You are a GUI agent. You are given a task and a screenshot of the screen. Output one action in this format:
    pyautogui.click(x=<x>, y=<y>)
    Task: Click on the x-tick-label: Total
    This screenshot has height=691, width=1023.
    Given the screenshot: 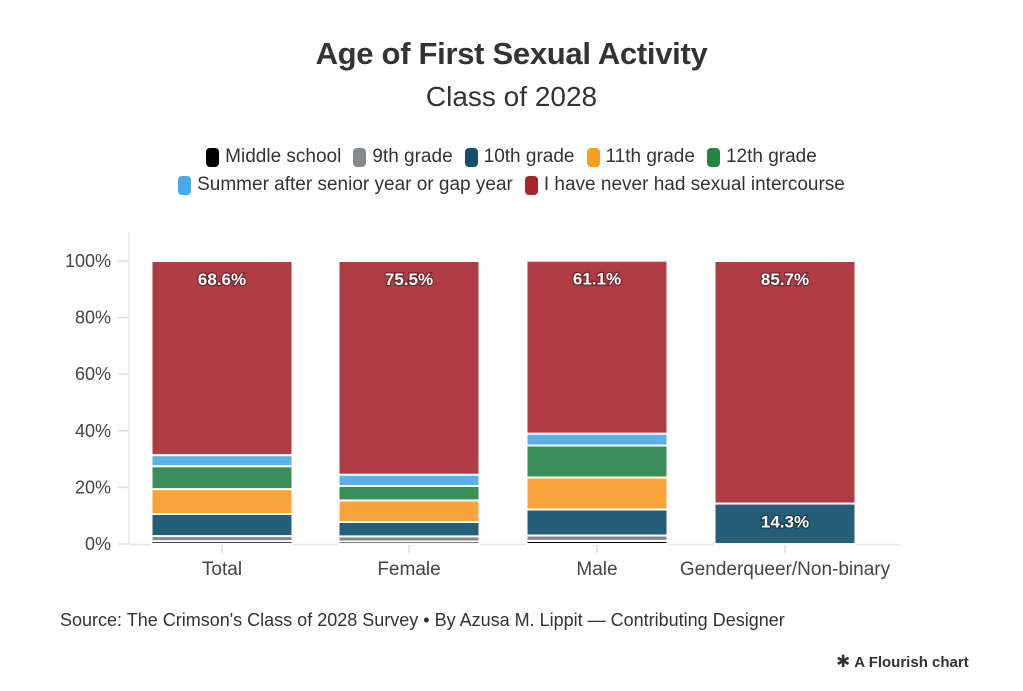 What is the action you would take?
    pyautogui.click(x=222, y=569)
    